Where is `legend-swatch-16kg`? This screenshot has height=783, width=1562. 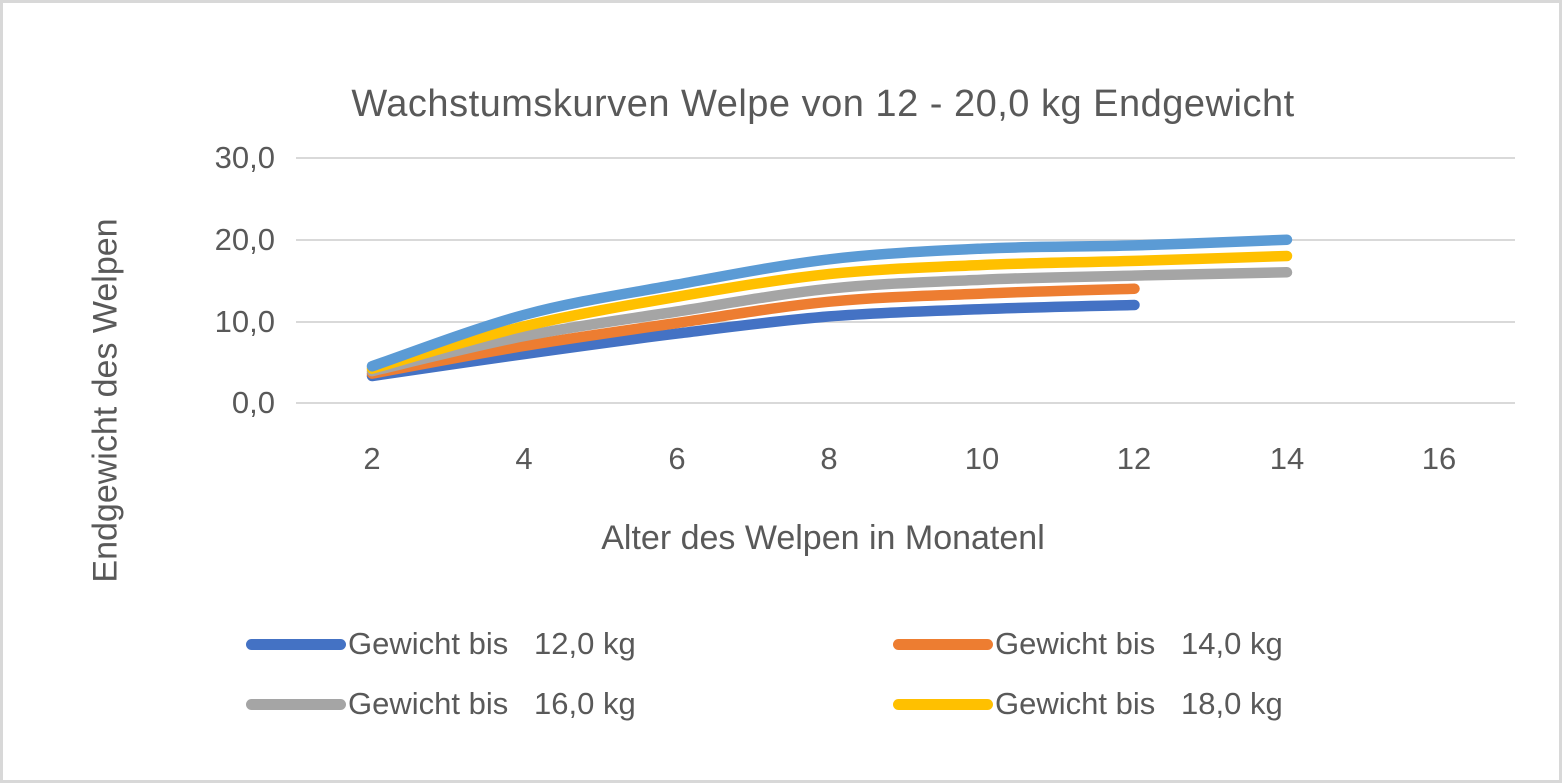
legend-swatch-16kg is located at coordinates (296, 704).